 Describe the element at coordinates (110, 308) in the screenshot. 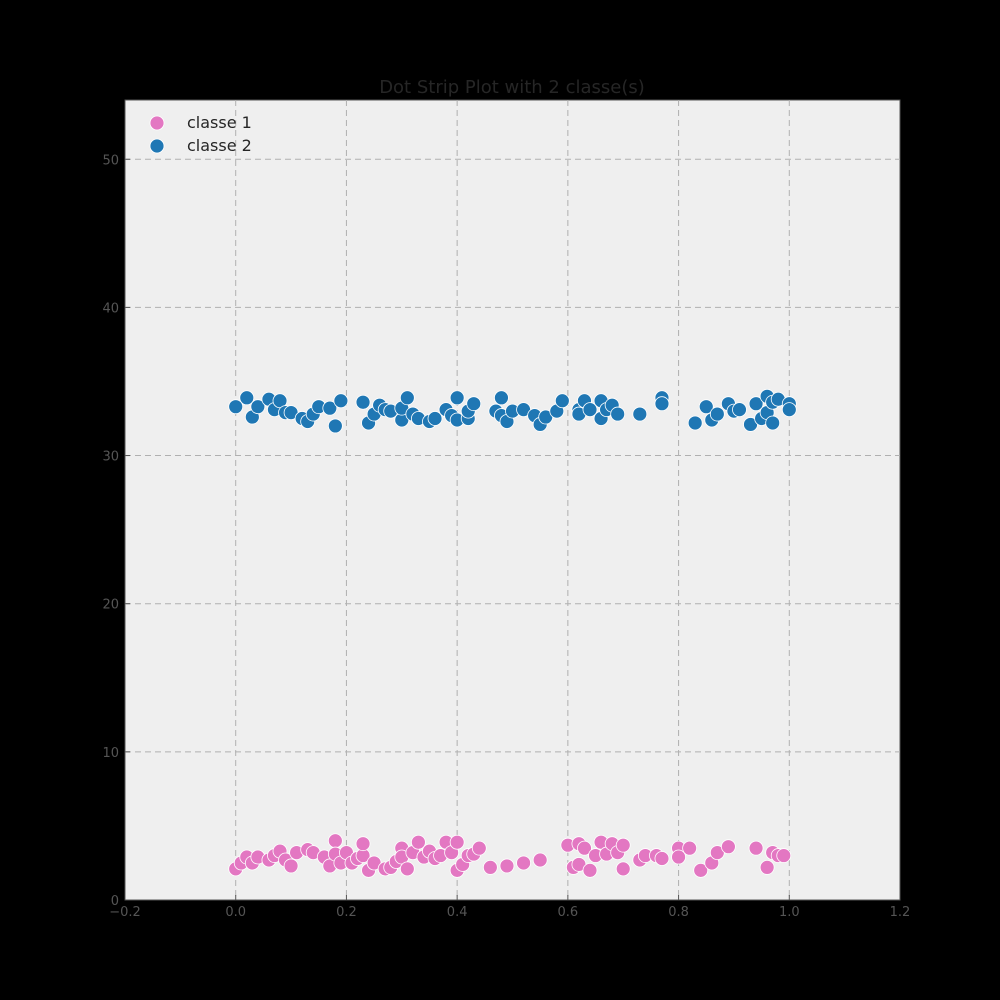

I see `y-tick-label: 40` at that location.